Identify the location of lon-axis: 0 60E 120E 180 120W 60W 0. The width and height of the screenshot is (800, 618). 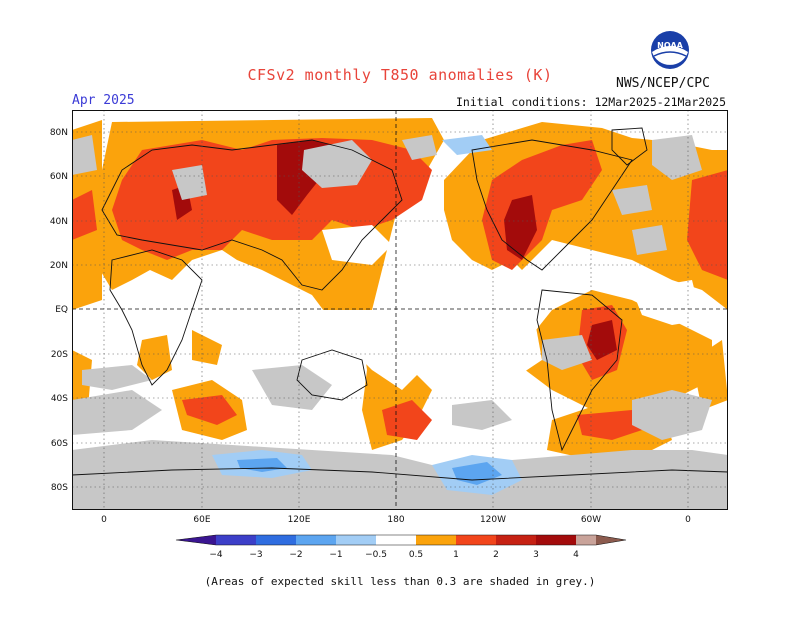
(396, 520).